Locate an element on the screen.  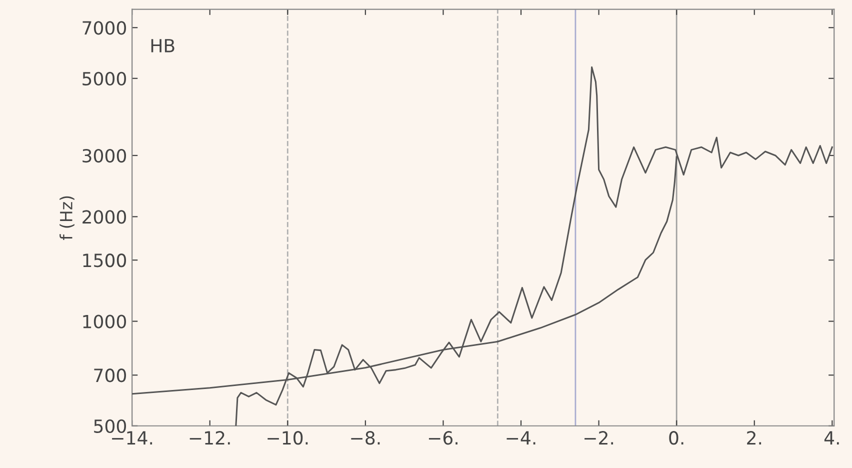
x-tick-label: −10. is located at coordinates (288, 438).